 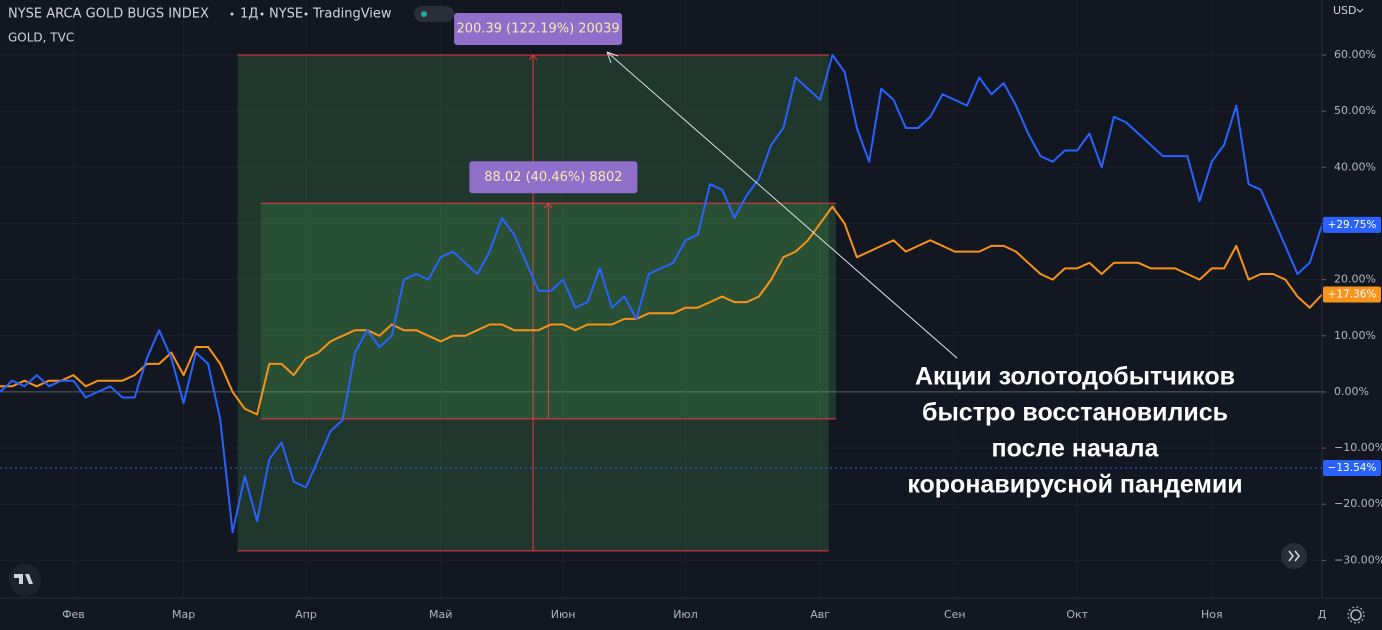 I want to click on y-tick-label: 40.00%, so click(x=1355, y=166).